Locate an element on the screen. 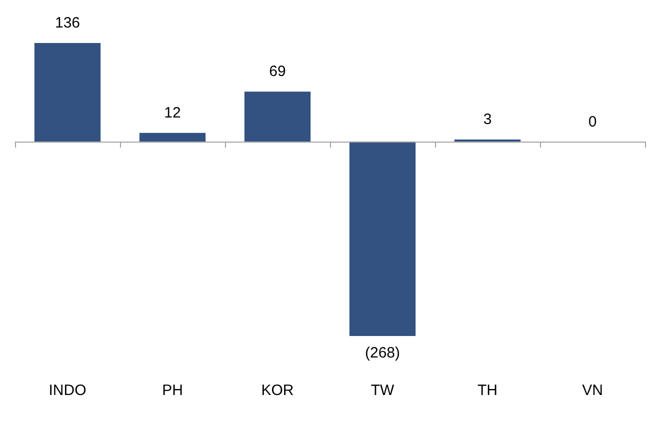  data-label: 69 is located at coordinates (277, 71).